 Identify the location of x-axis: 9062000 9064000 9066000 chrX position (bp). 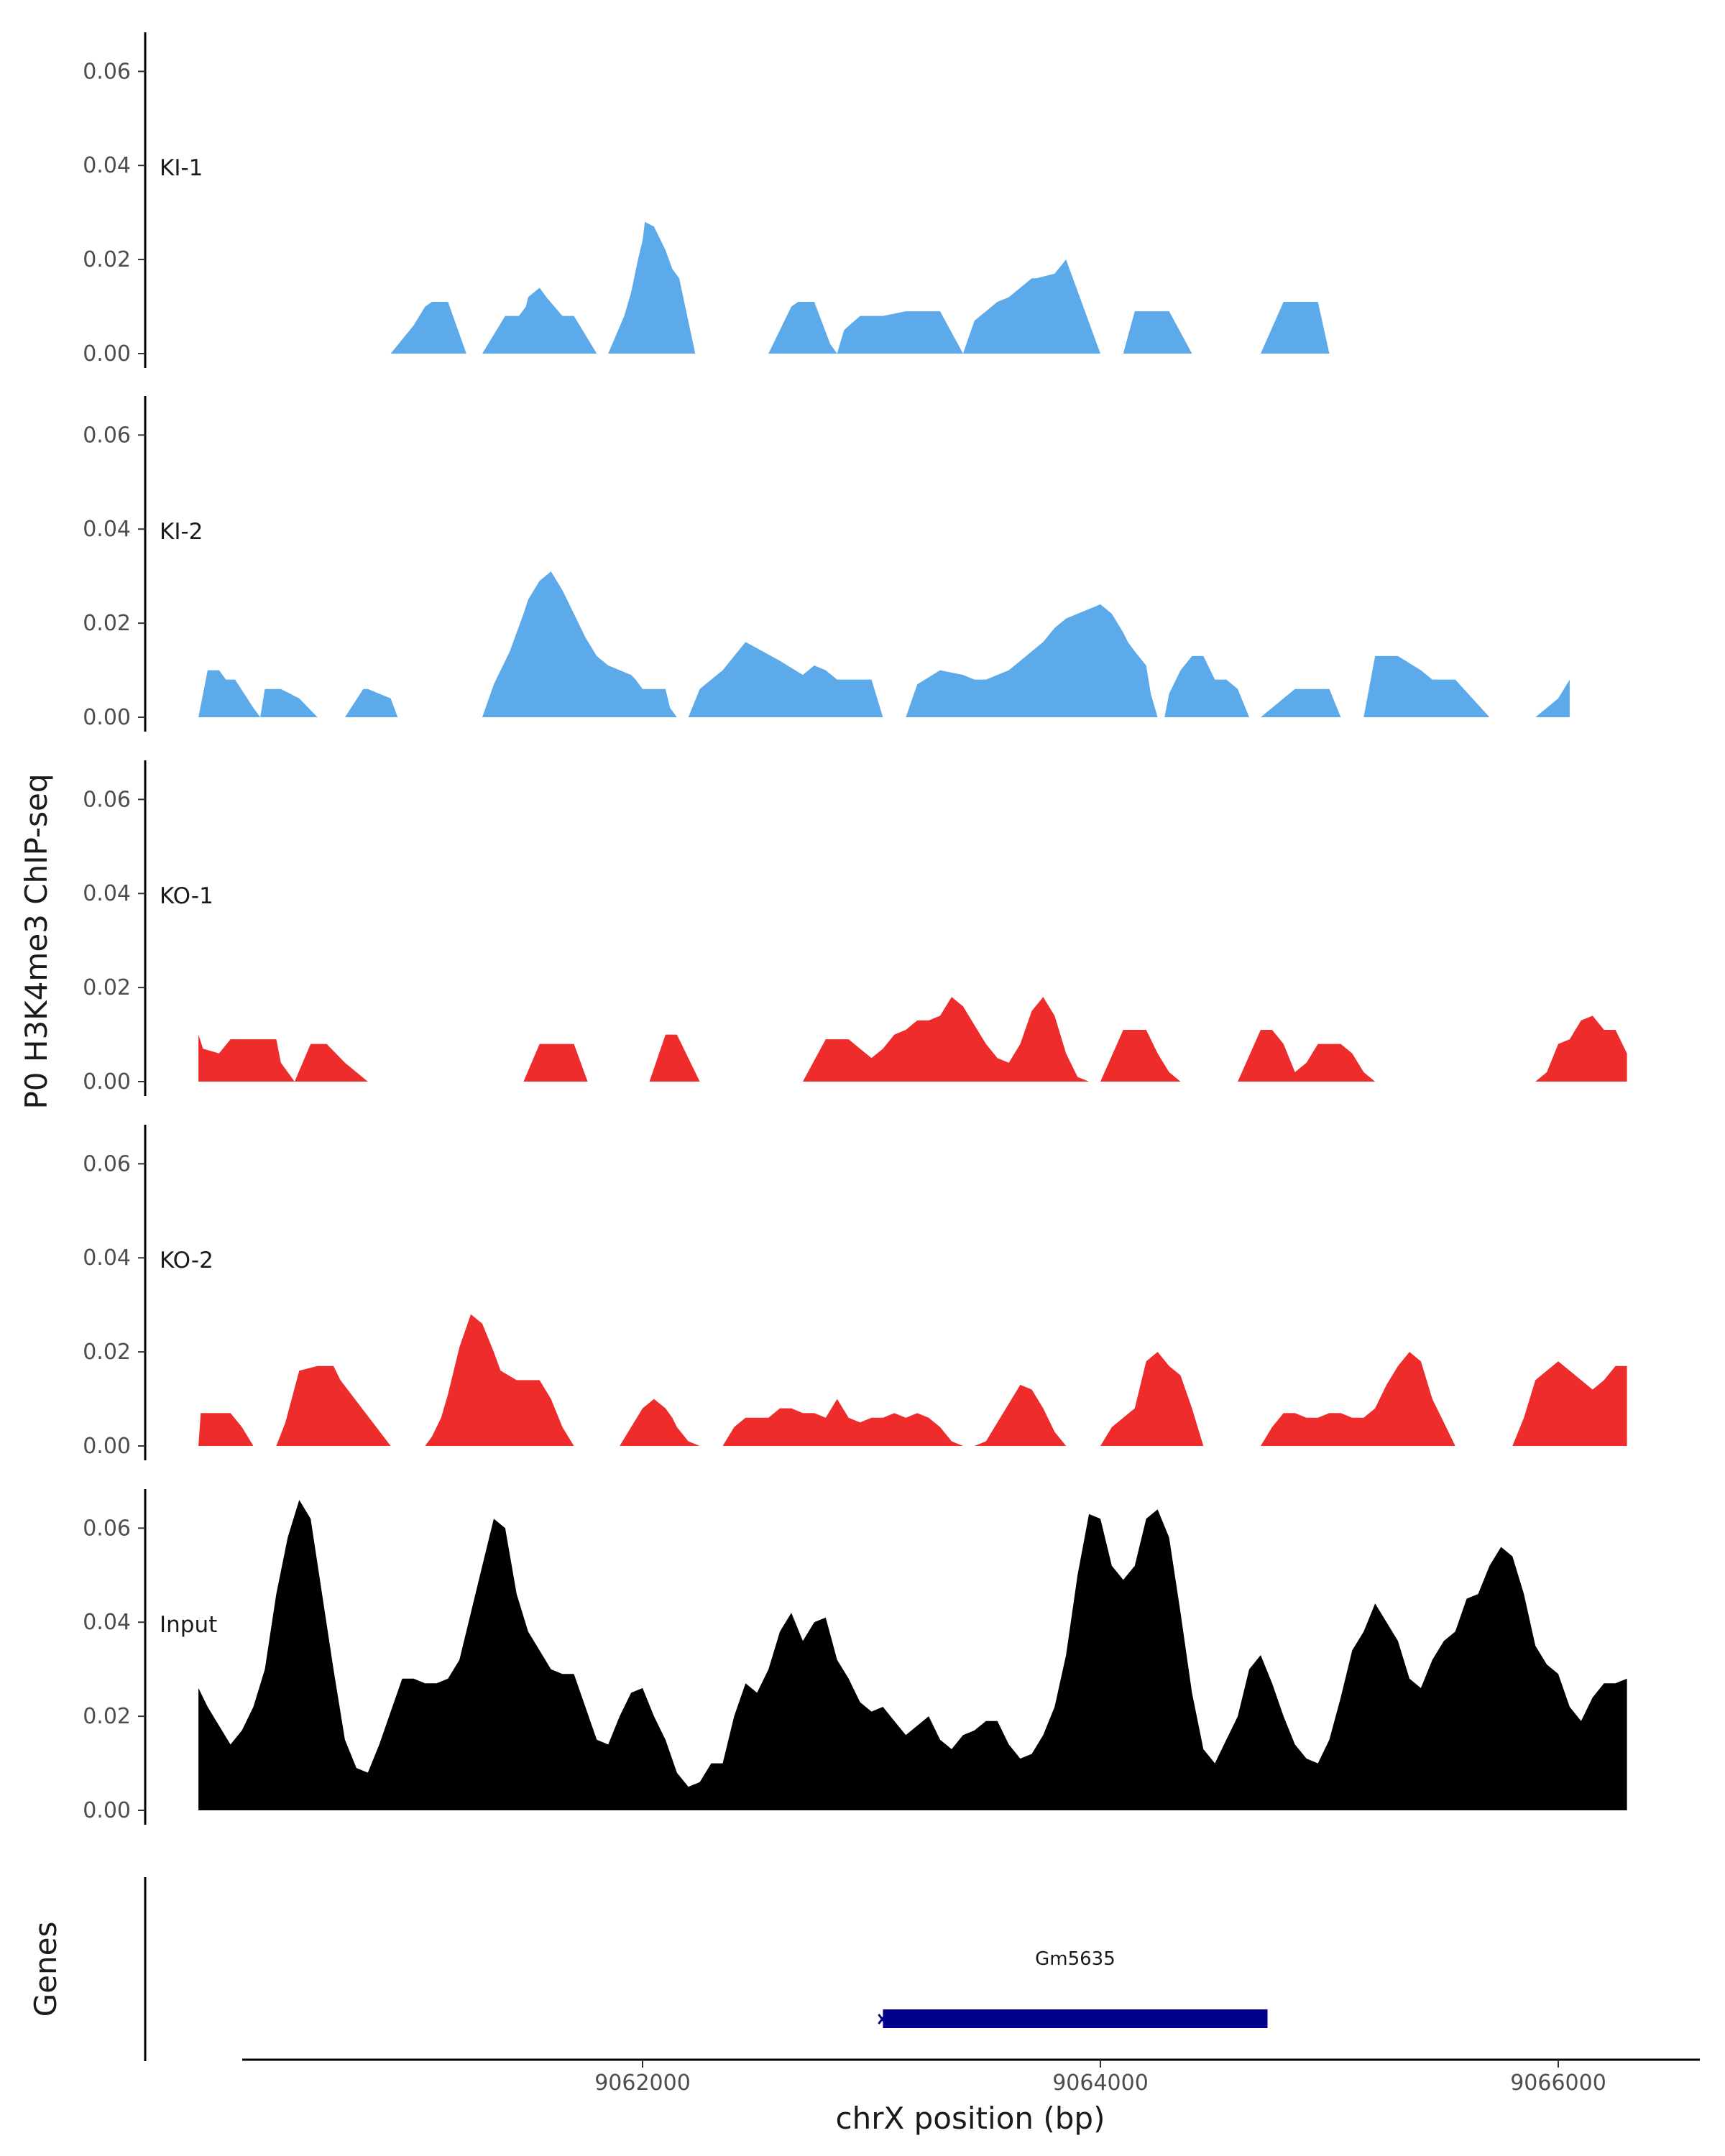
(971, 2097).